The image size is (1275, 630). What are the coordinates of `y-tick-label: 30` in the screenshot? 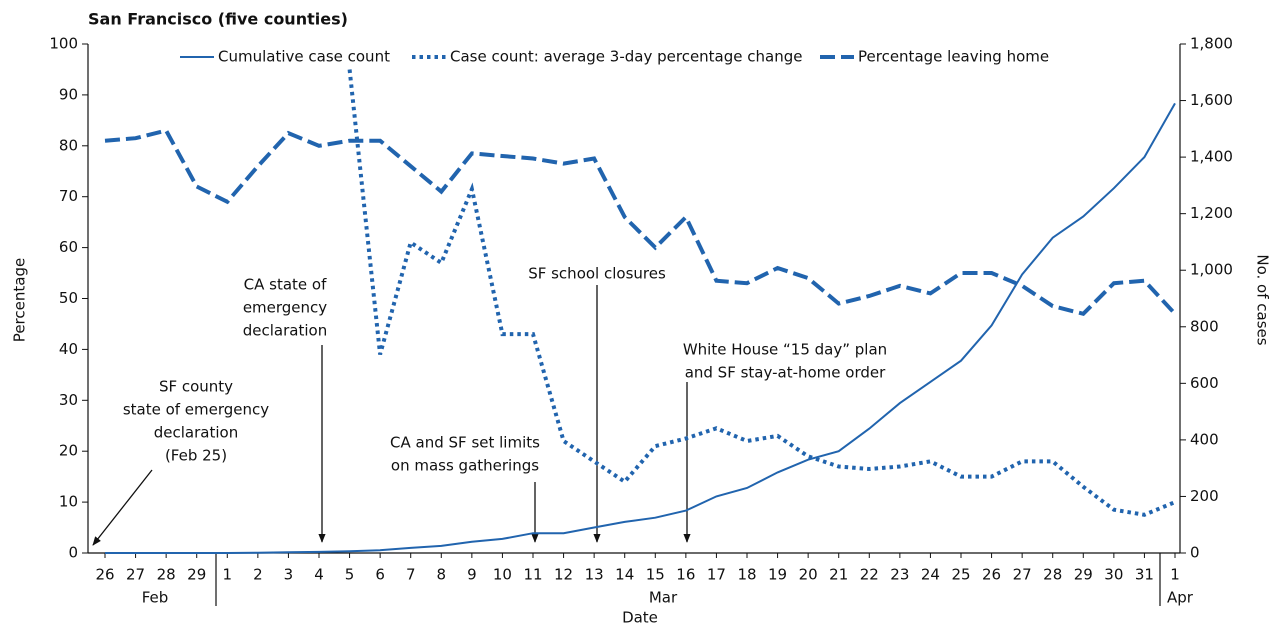 It's located at (68, 400).